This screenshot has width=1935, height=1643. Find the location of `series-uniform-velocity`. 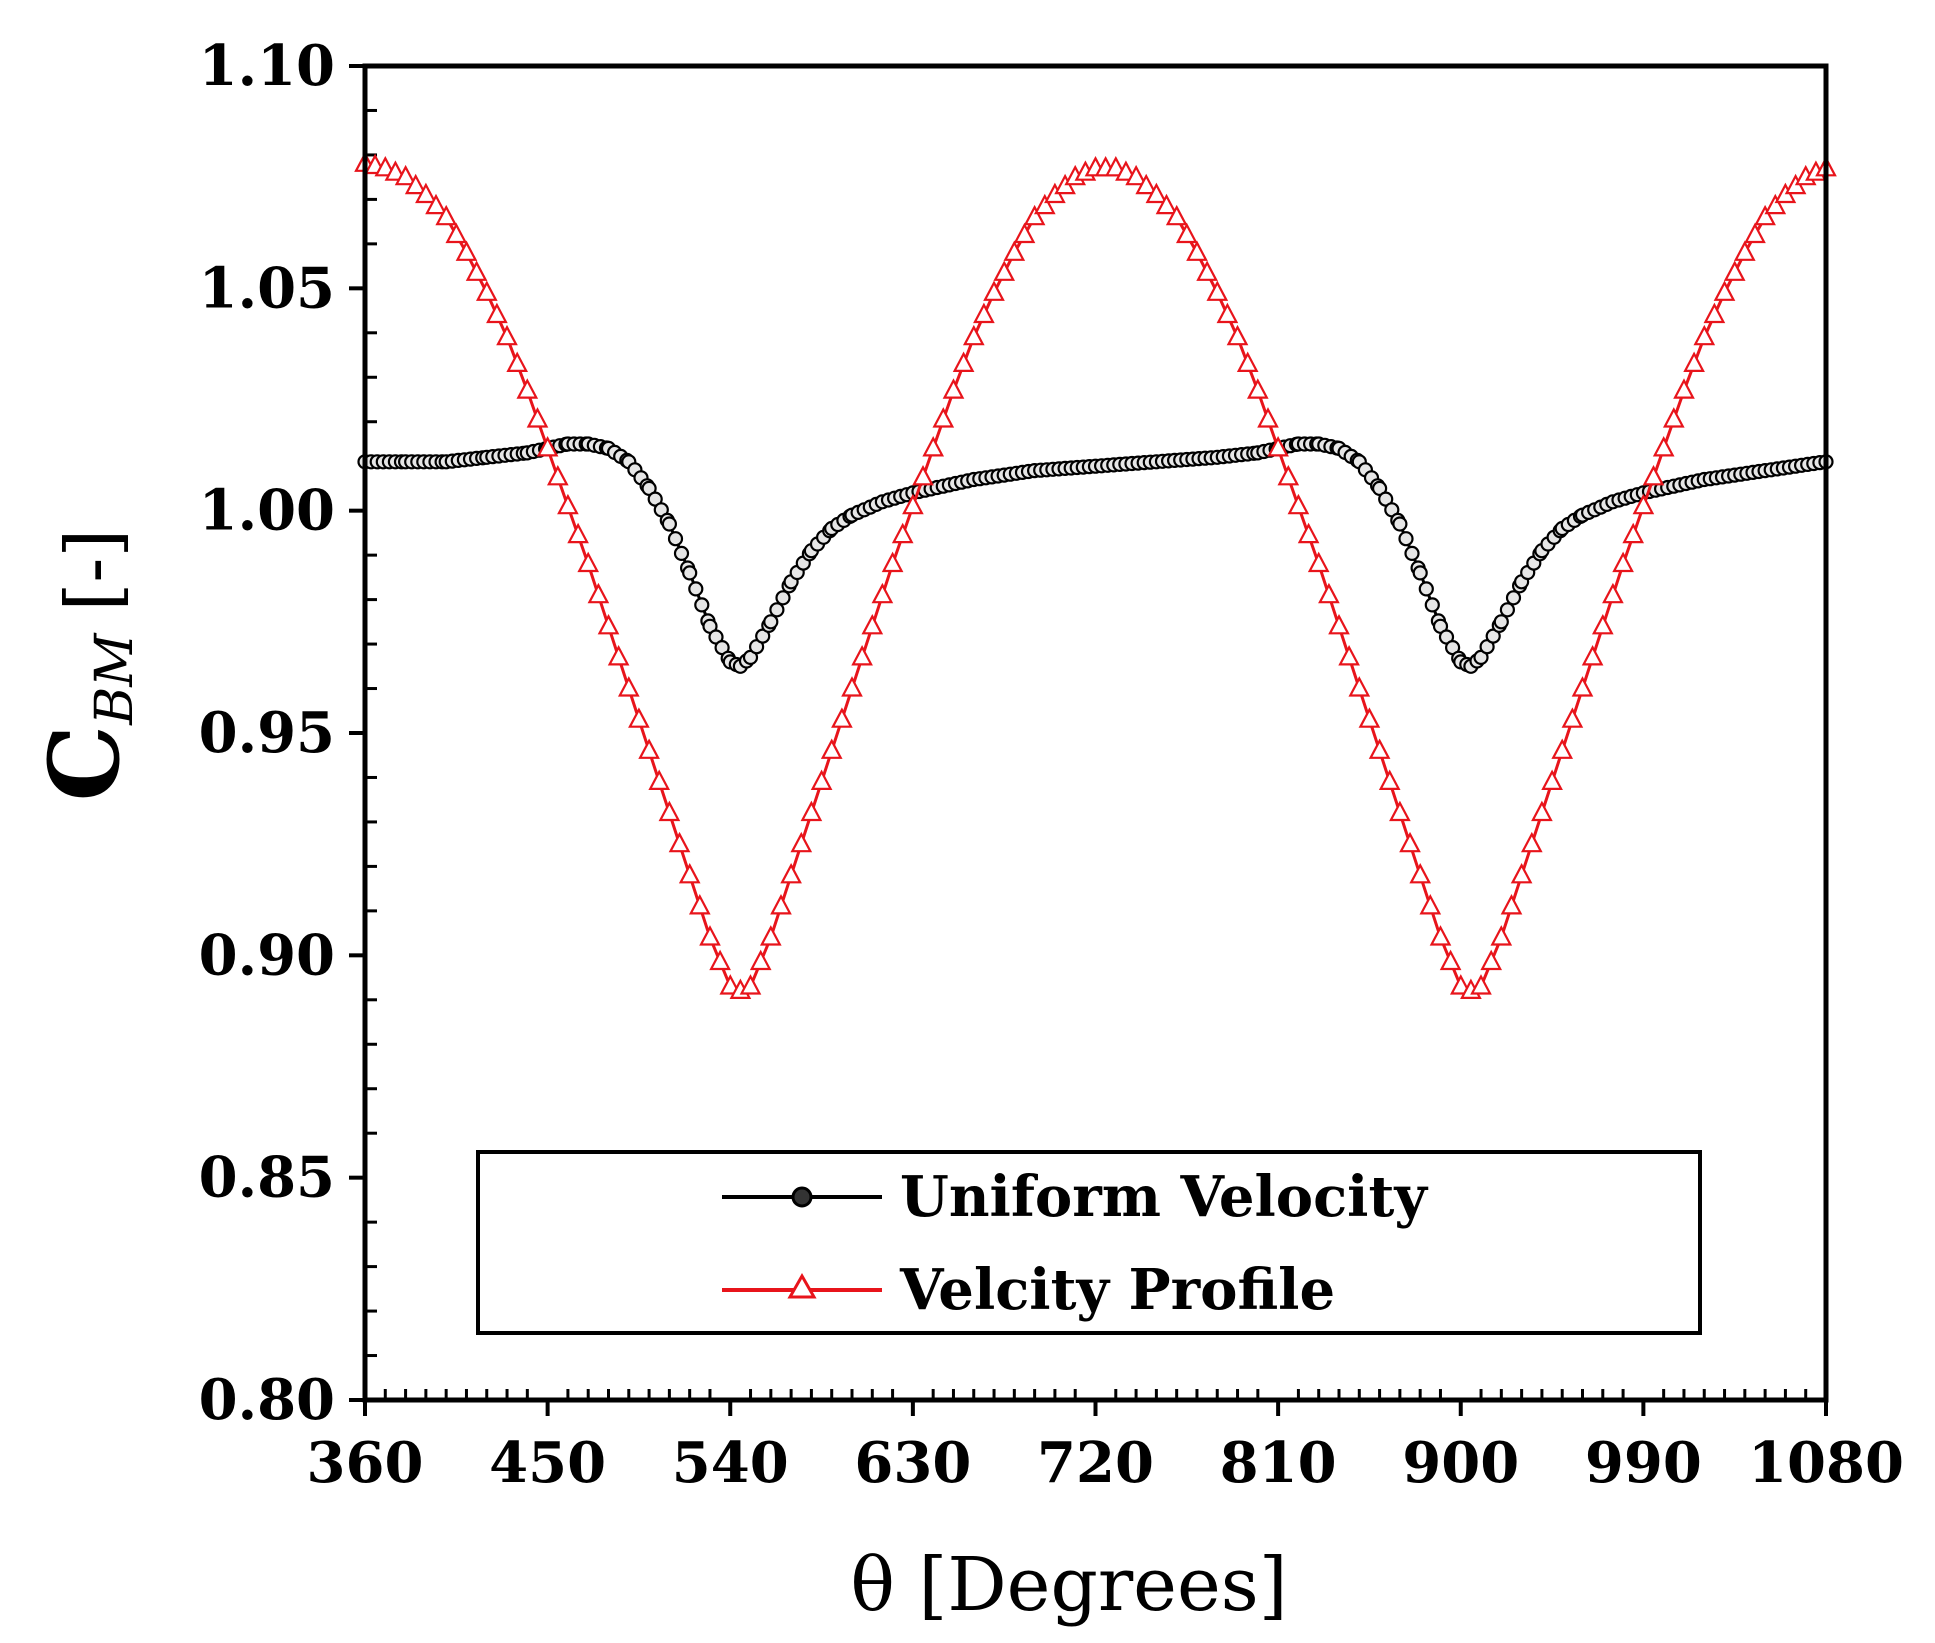

series-uniform-velocity is located at coordinates (1095, 555).